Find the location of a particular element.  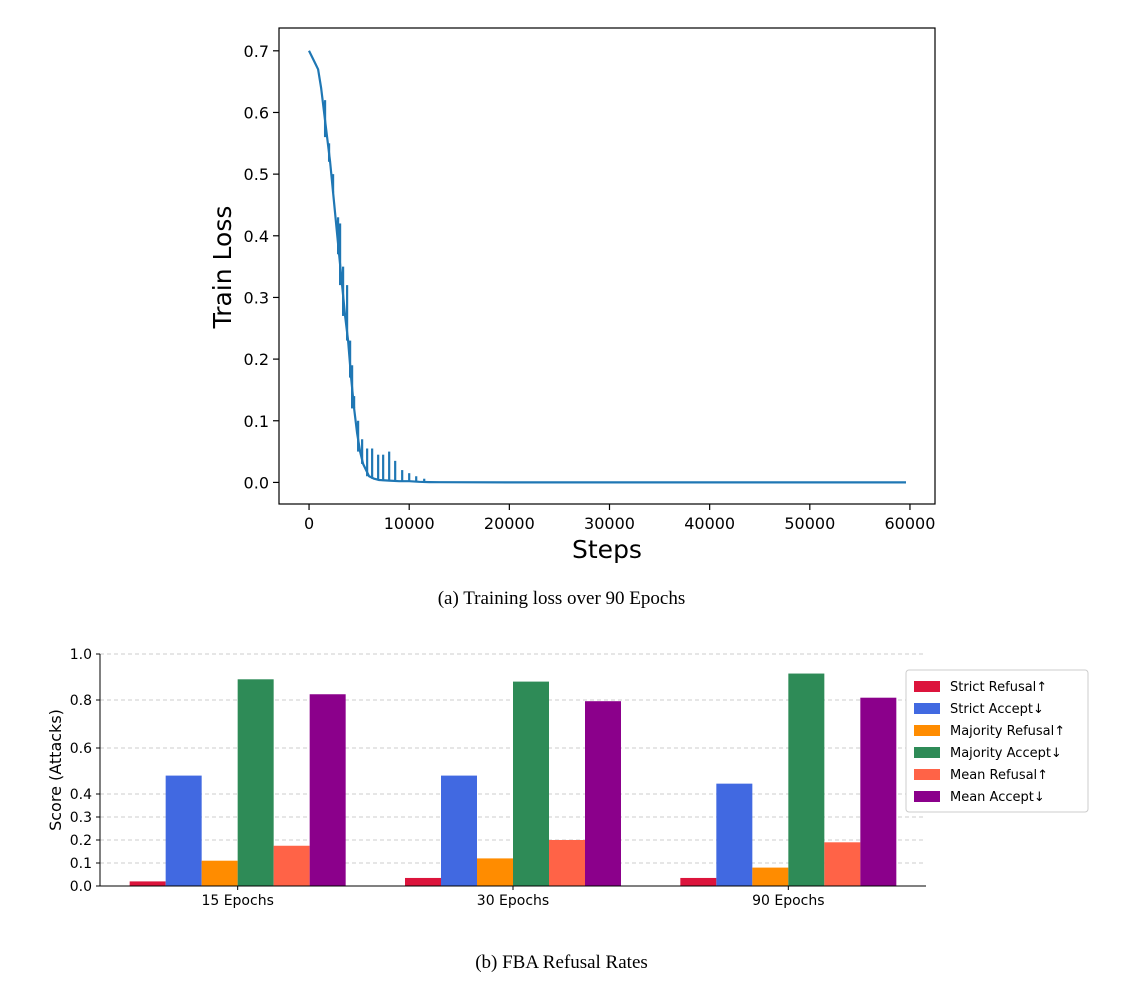

x-tick-label: 10000 is located at coordinates (409, 523).